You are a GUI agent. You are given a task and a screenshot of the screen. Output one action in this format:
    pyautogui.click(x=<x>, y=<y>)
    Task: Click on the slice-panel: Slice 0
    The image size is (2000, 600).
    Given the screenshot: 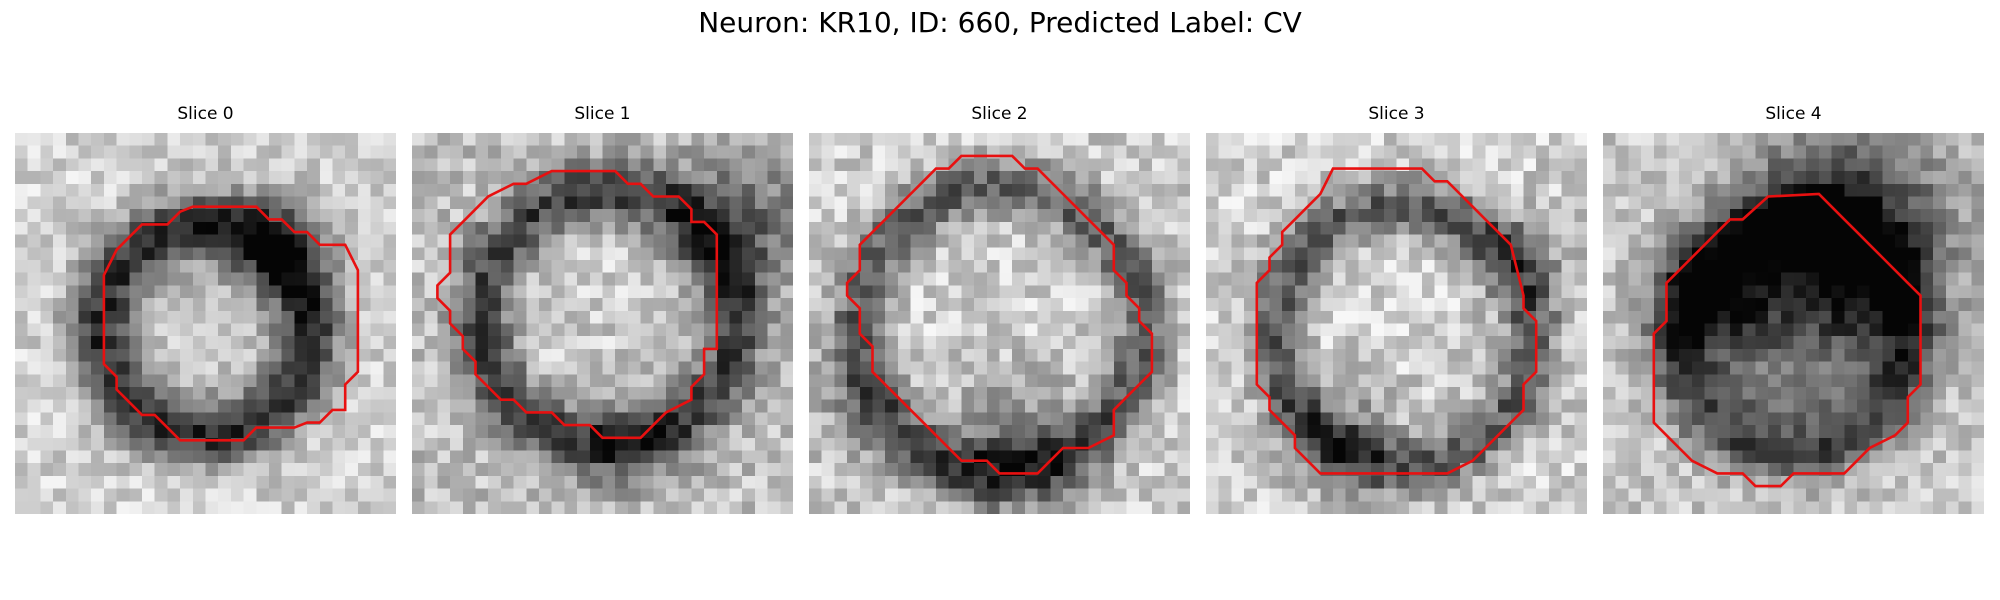 What is the action you would take?
    pyautogui.click(x=205, y=309)
    